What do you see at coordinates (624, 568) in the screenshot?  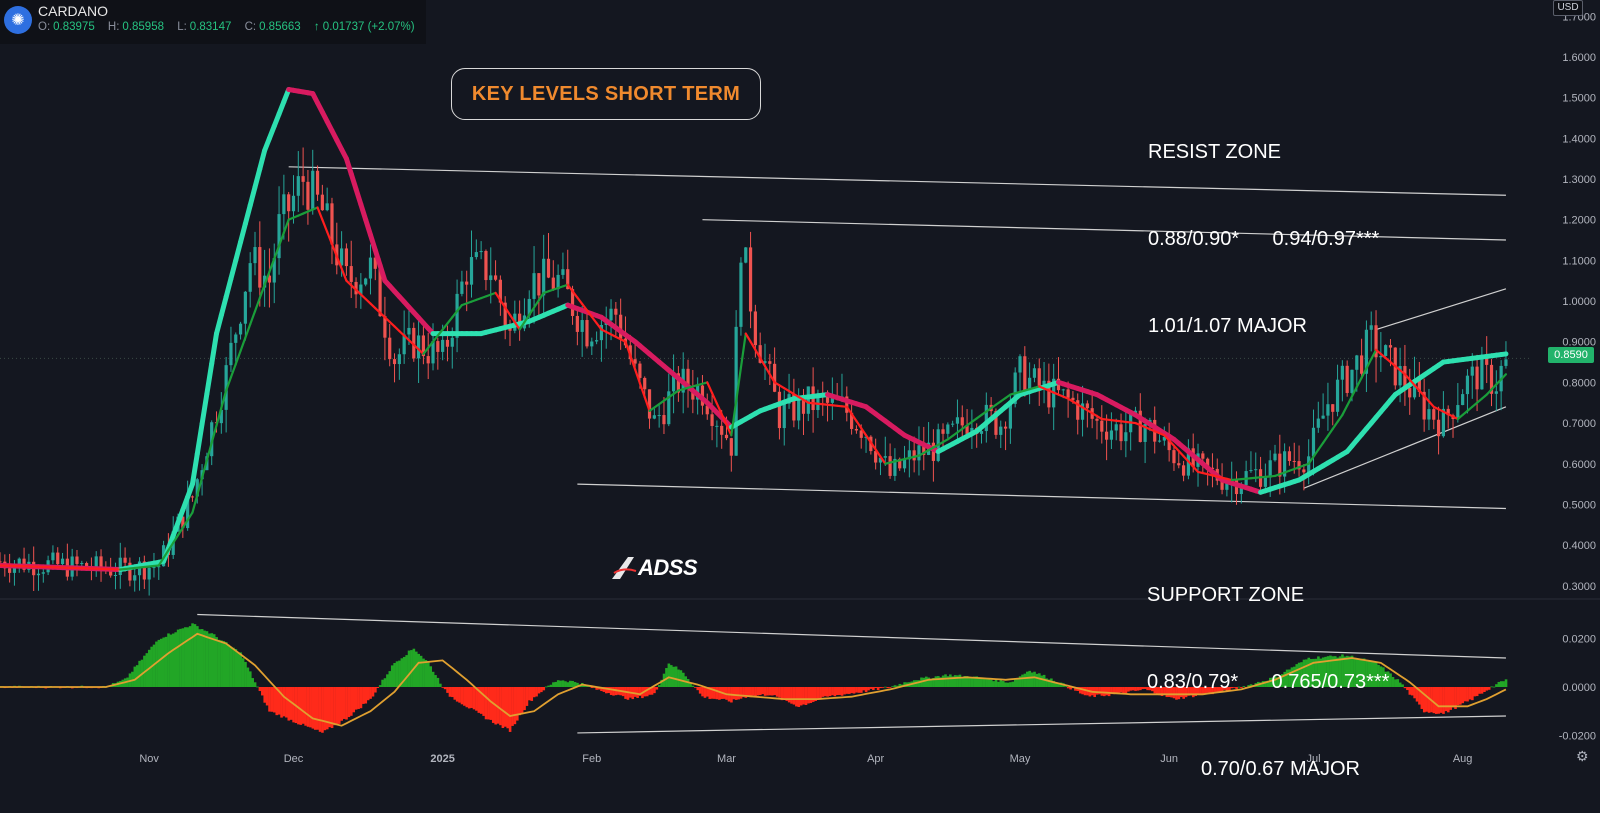 I see `adss-logo-icon` at bounding box center [624, 568].